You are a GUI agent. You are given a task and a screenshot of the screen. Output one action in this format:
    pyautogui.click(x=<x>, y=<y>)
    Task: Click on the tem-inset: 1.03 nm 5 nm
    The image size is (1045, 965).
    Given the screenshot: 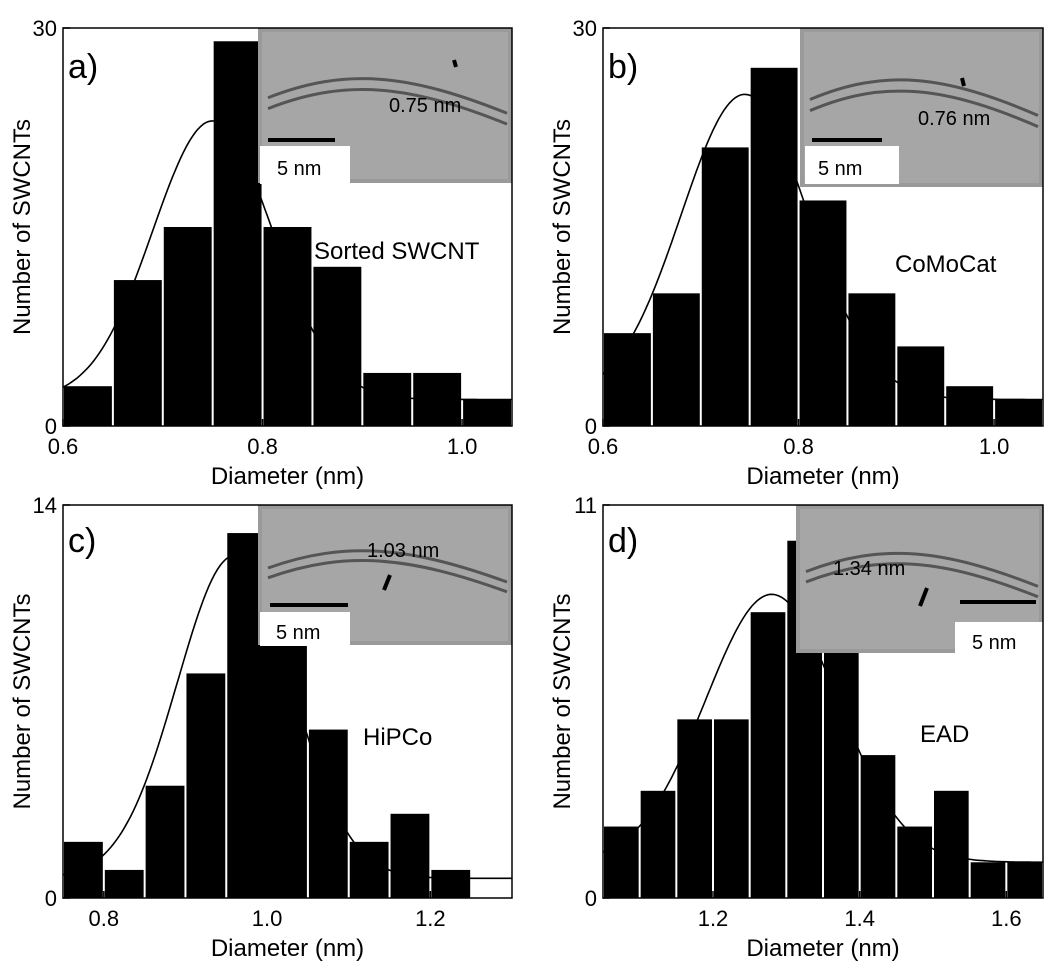 What is the action you would take?
    pyautogui.click(x=385, y=575)
    